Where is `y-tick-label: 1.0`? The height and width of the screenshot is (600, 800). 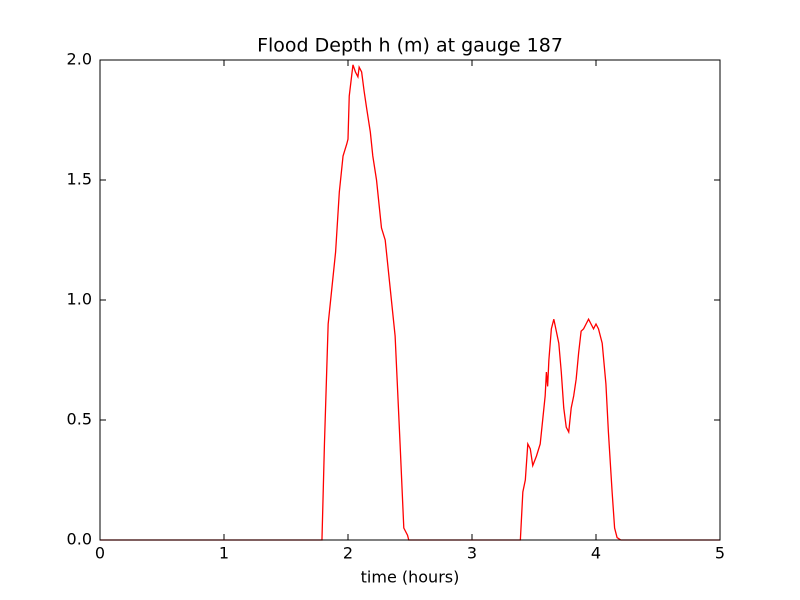 y-tick-label: 1.0 is located at coordinates (79, 299).